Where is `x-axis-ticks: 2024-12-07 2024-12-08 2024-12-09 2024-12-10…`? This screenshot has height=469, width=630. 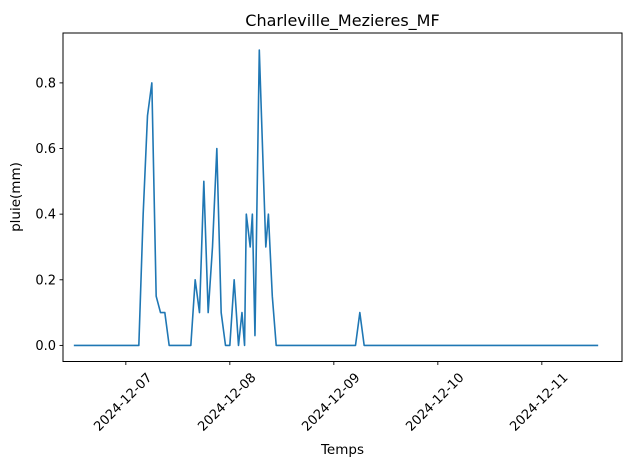 x-axis-ticks: 2024-12-07 2024-12-08 2024-12-09 2024-12-10… is located at coordinates (331, 398).